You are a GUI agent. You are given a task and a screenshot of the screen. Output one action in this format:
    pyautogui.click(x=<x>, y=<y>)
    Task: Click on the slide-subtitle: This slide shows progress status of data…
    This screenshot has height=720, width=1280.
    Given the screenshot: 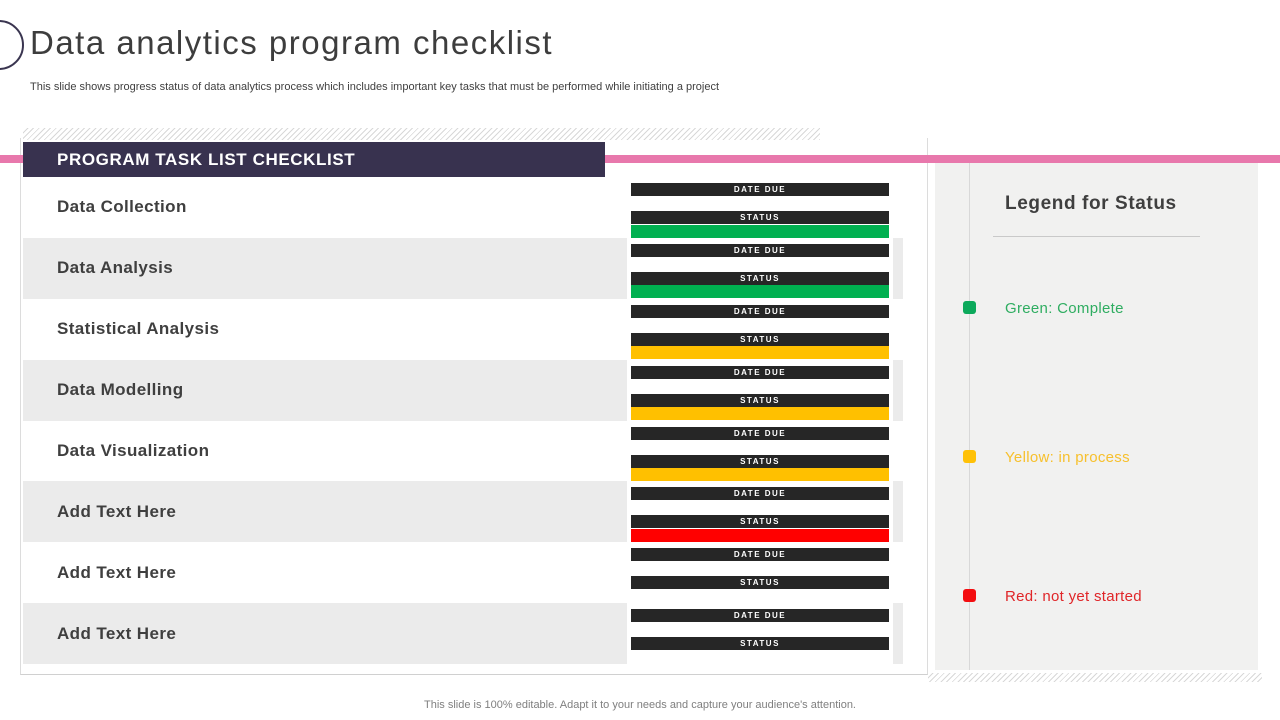 What is the action you would take?
    pyautogui.click(x=375, y=87)
    